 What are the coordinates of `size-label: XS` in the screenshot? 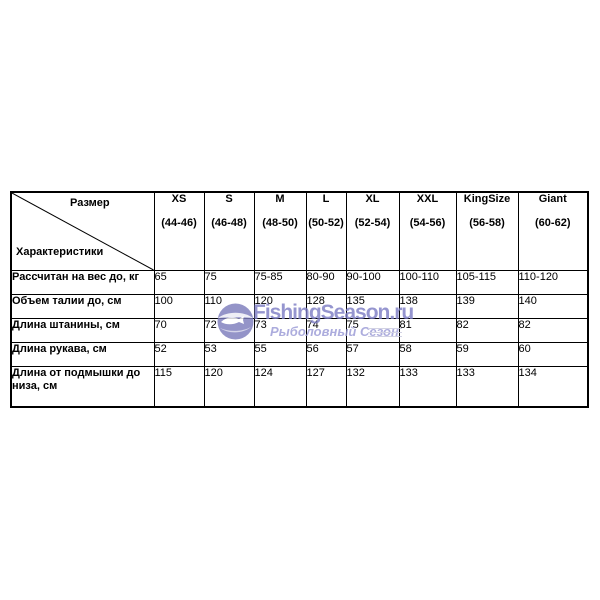 It's located at (179, 199).